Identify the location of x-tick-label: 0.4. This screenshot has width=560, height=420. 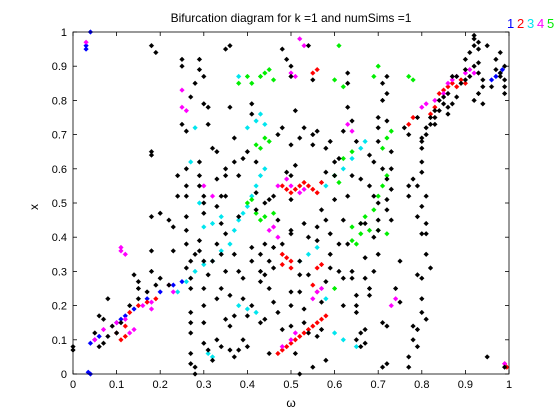
(247, 385).